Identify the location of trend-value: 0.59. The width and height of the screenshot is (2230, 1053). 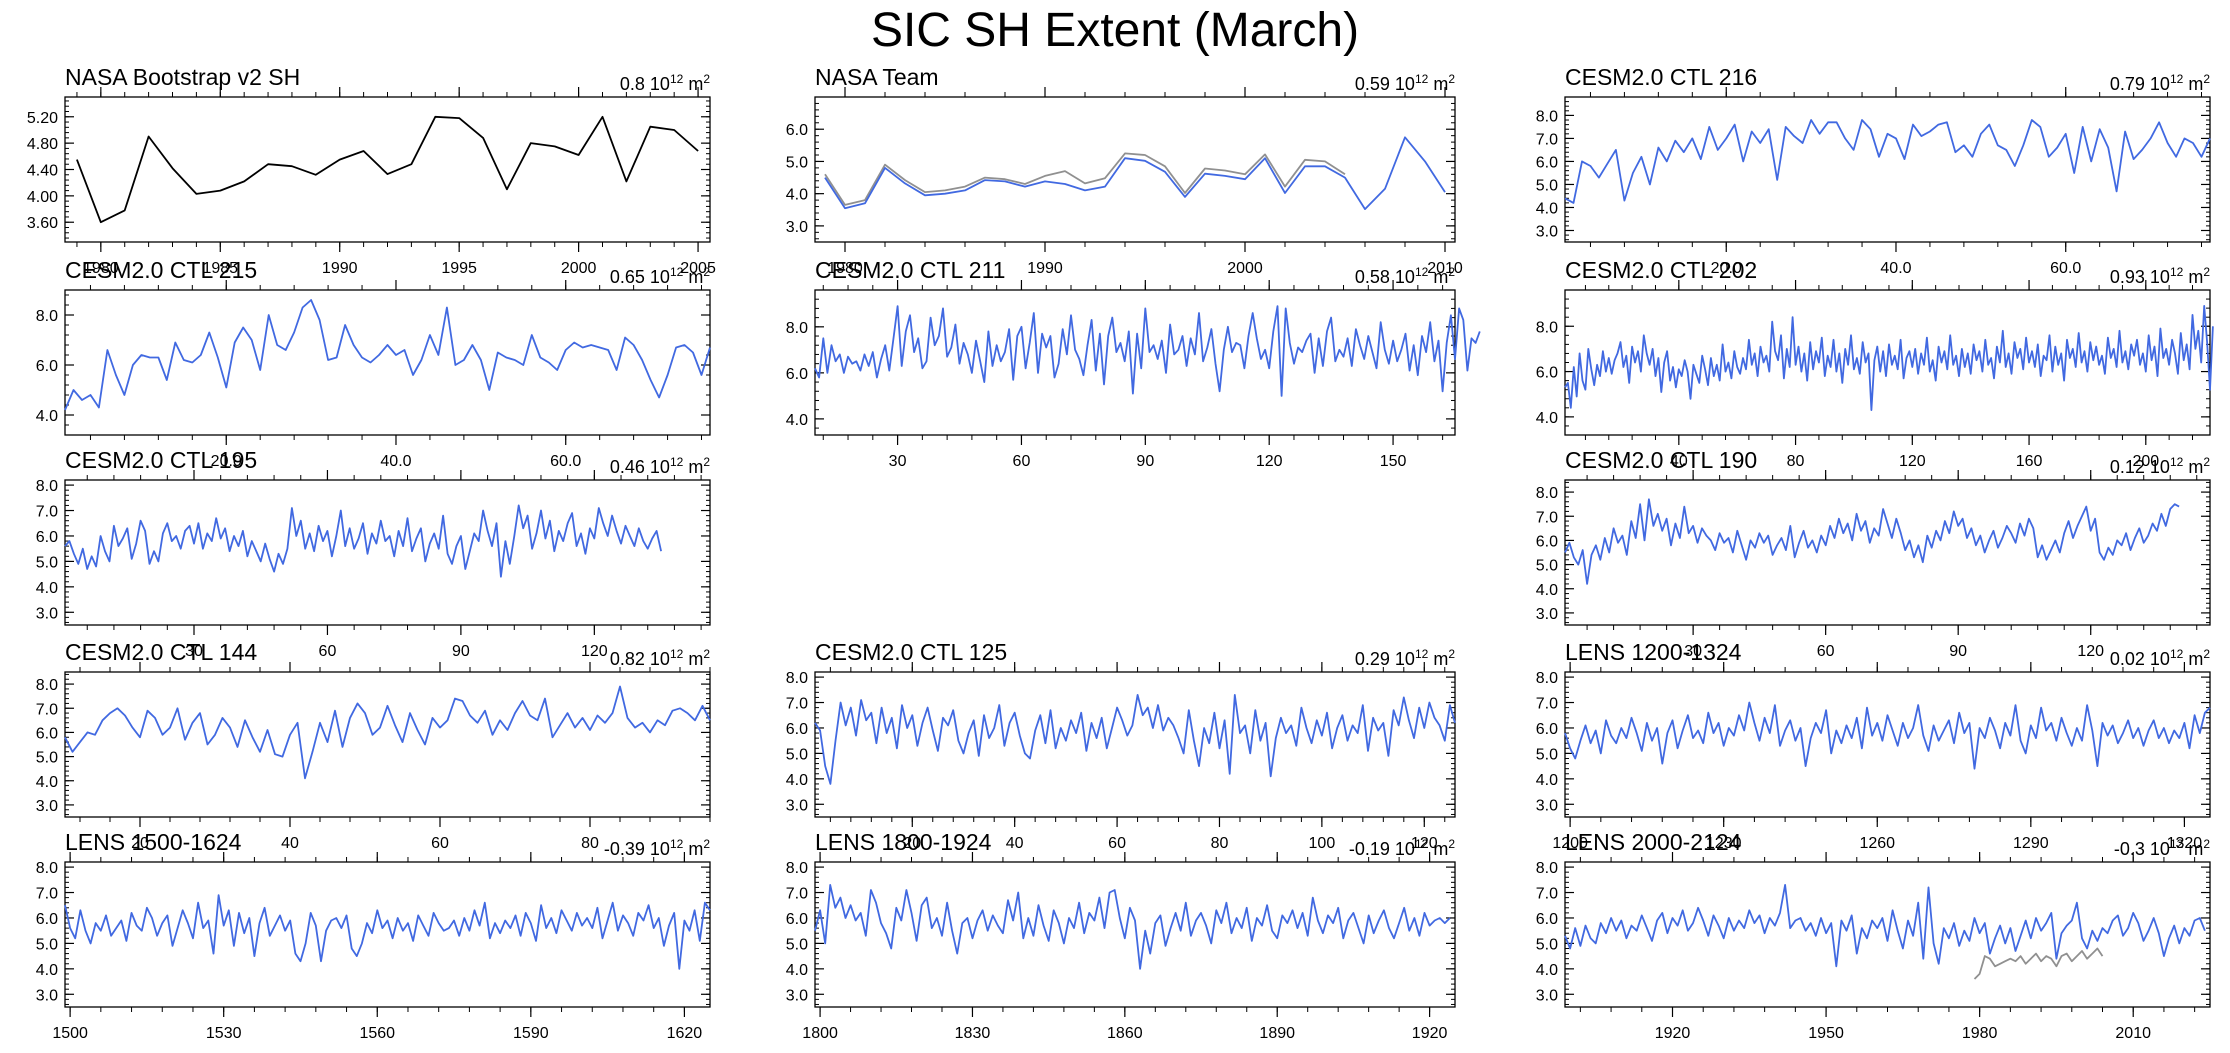
(1372, 84).